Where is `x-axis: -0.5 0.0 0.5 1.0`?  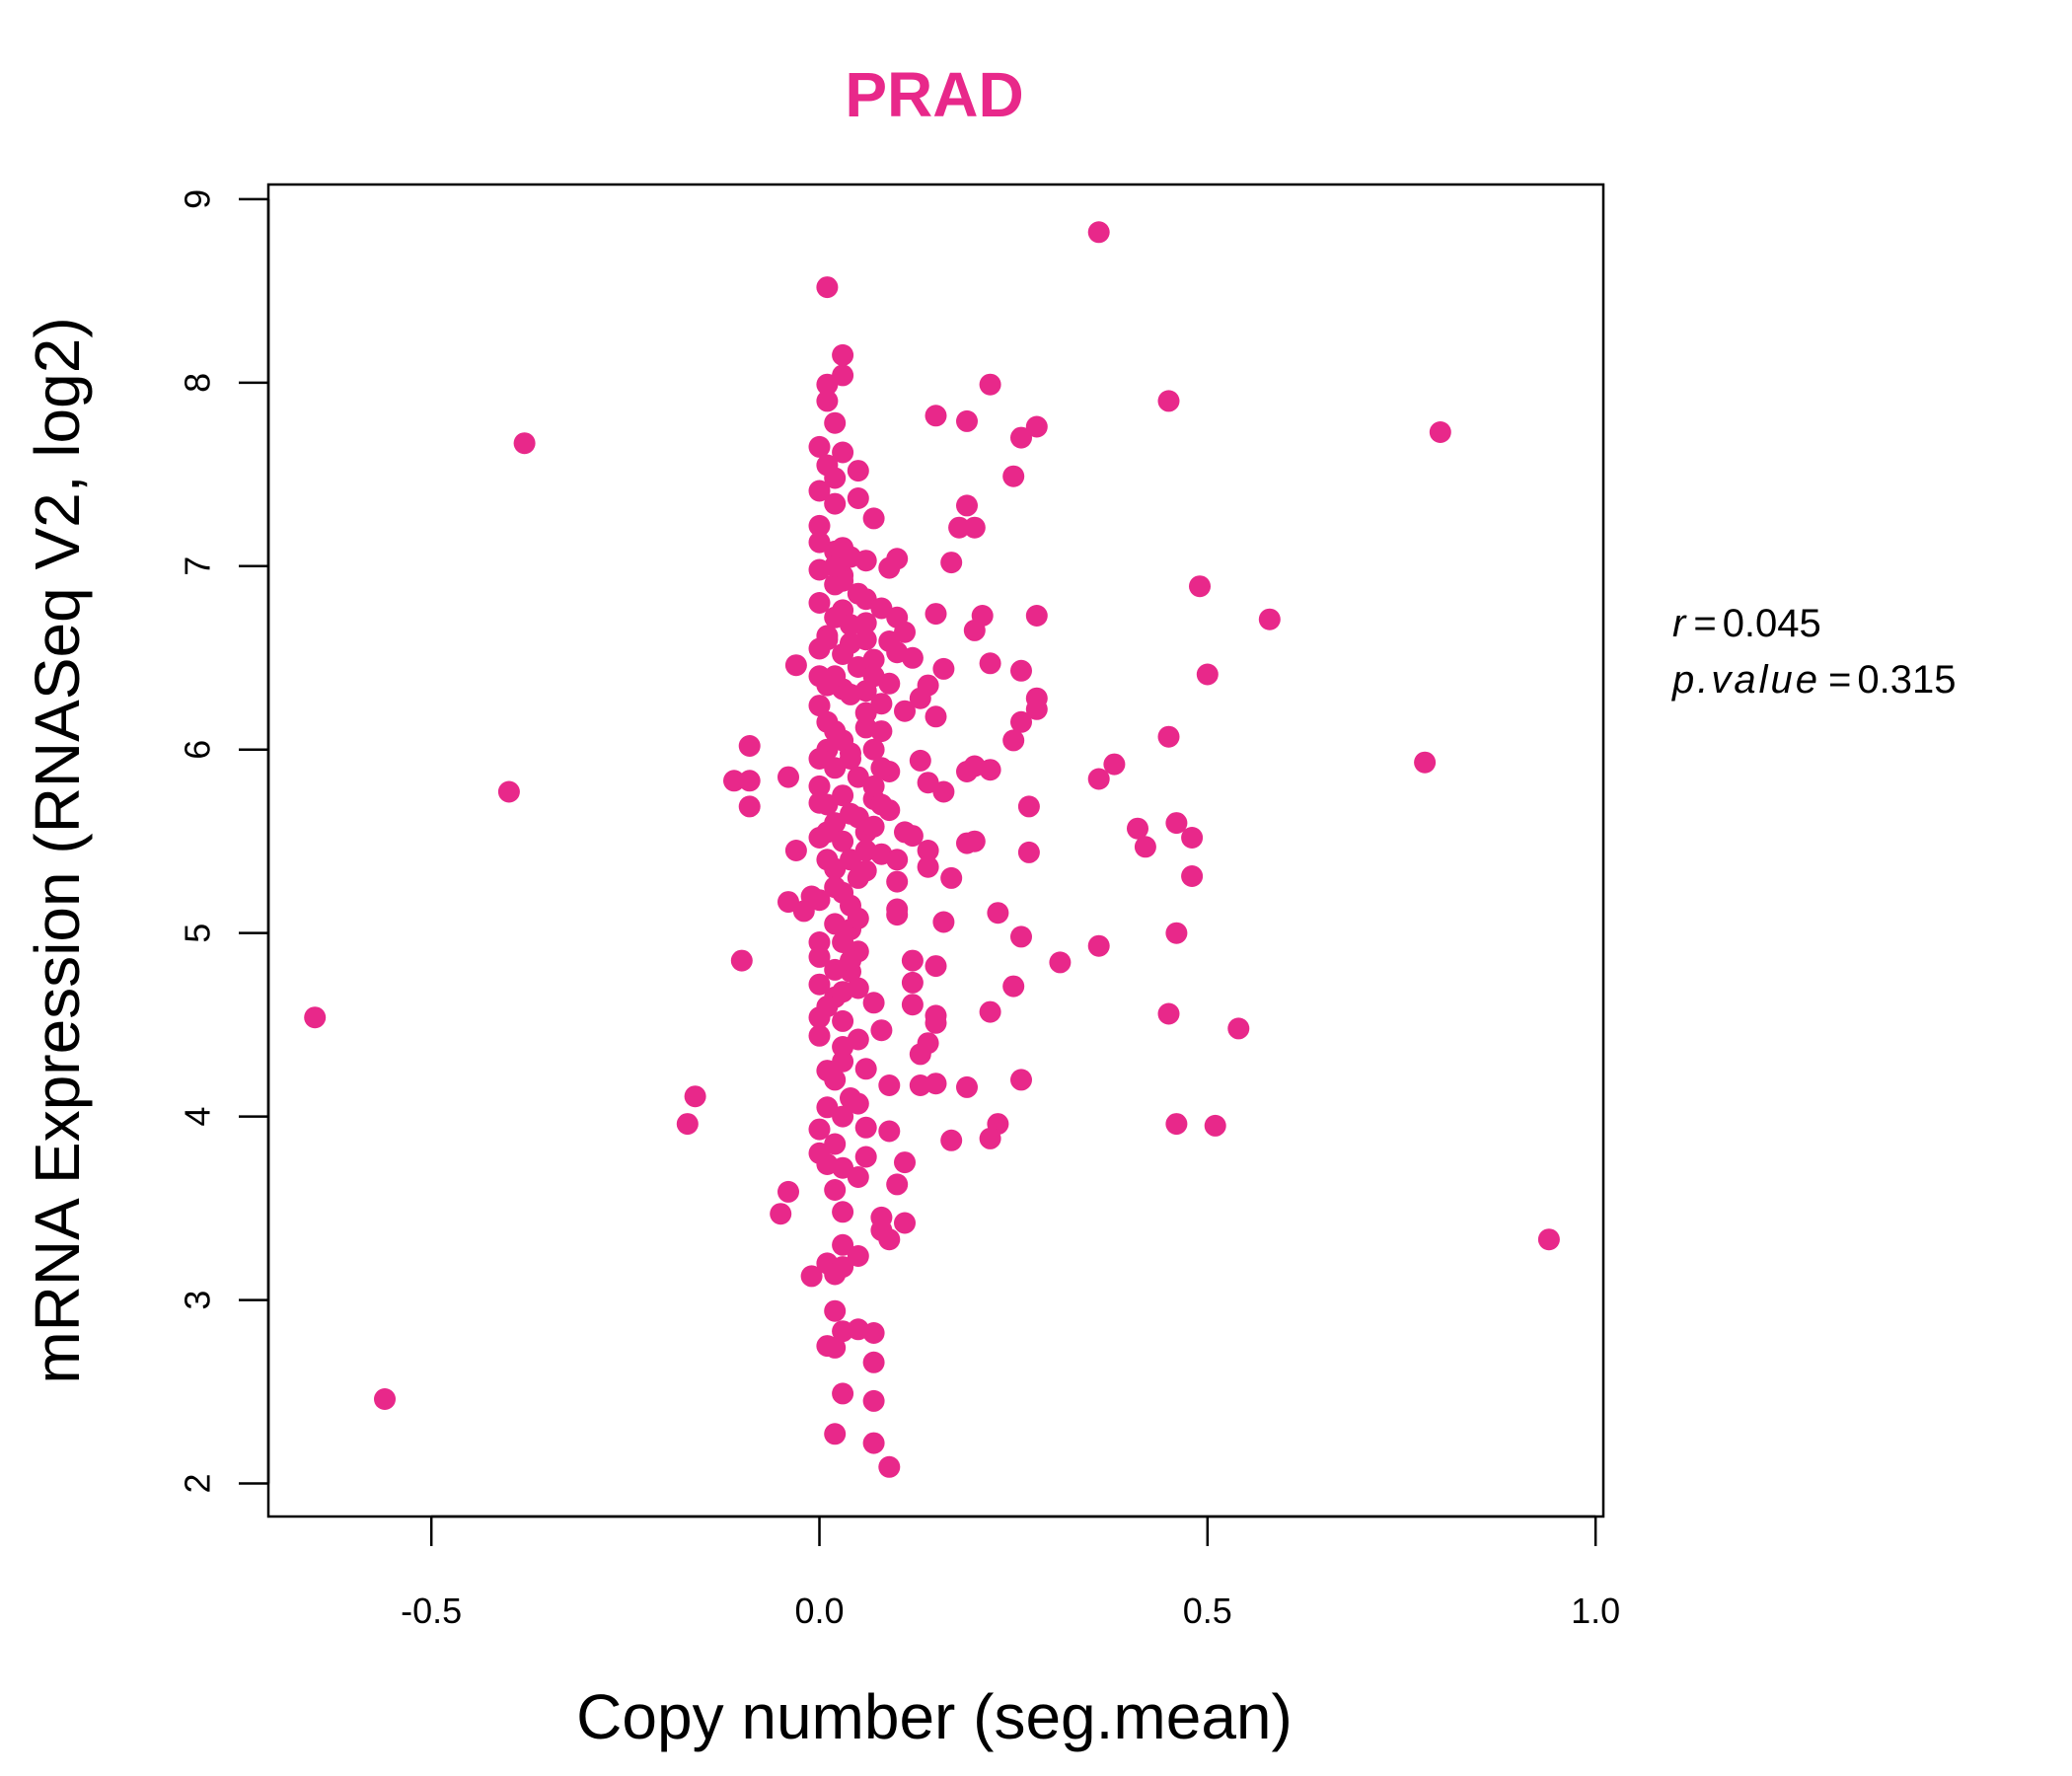
x-axis: -0.5 0.0 0.5 1.0 is located at coordinates (1010, 1573).